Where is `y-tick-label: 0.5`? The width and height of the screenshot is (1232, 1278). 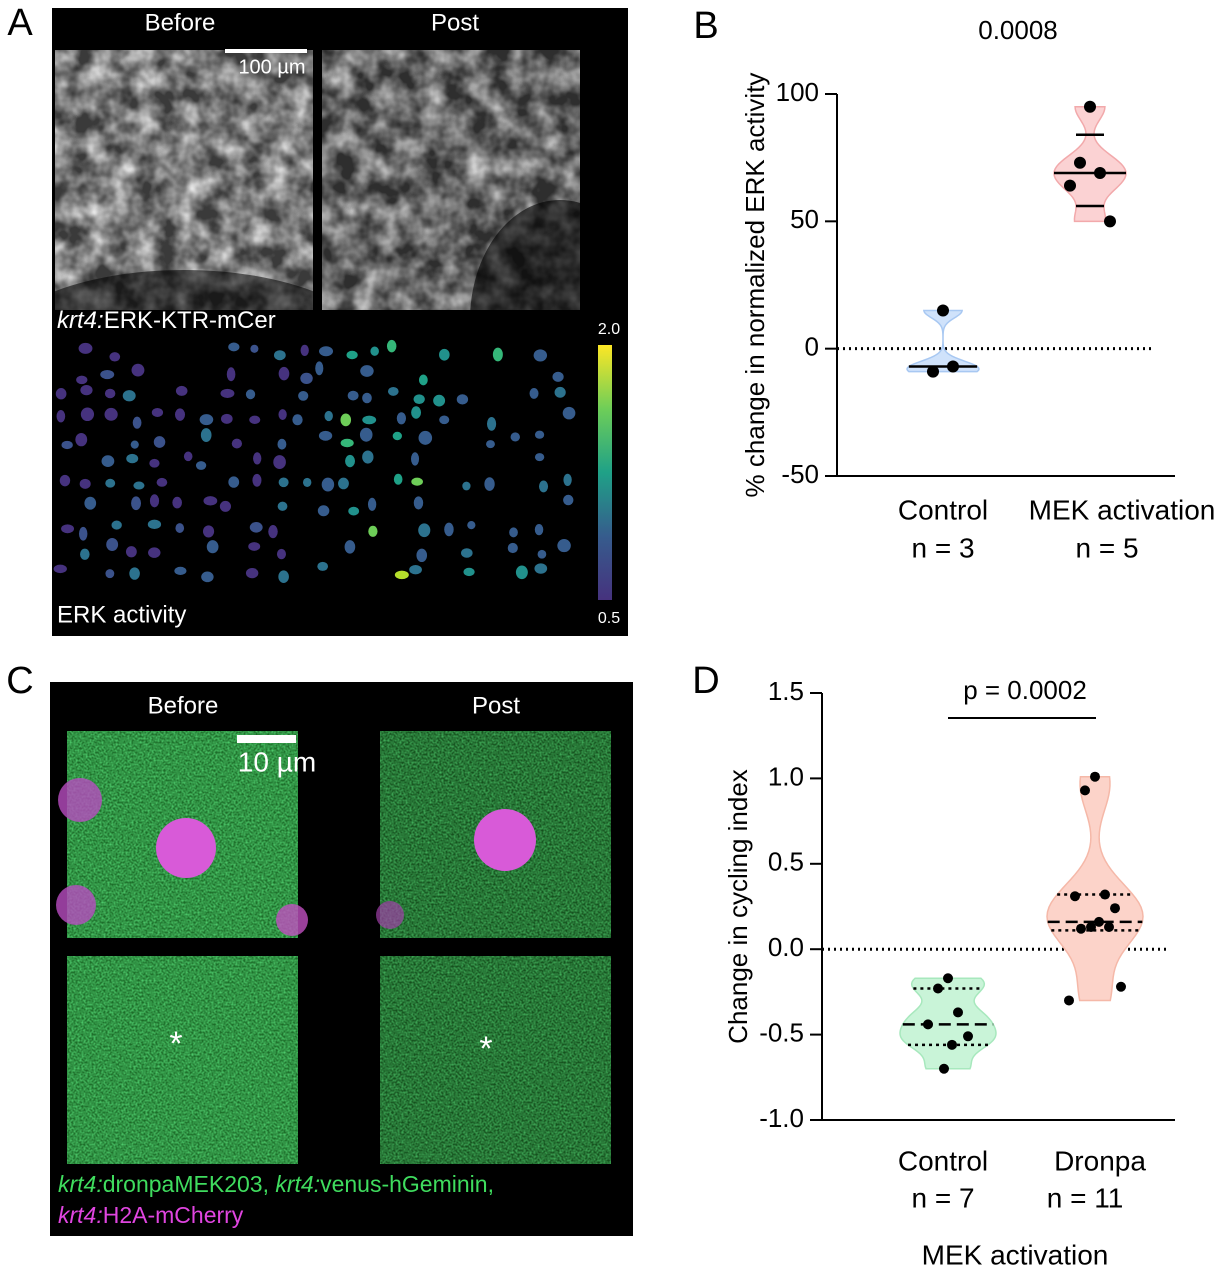
y-tick-label: 0.5 is located at coordinates (786, 862).